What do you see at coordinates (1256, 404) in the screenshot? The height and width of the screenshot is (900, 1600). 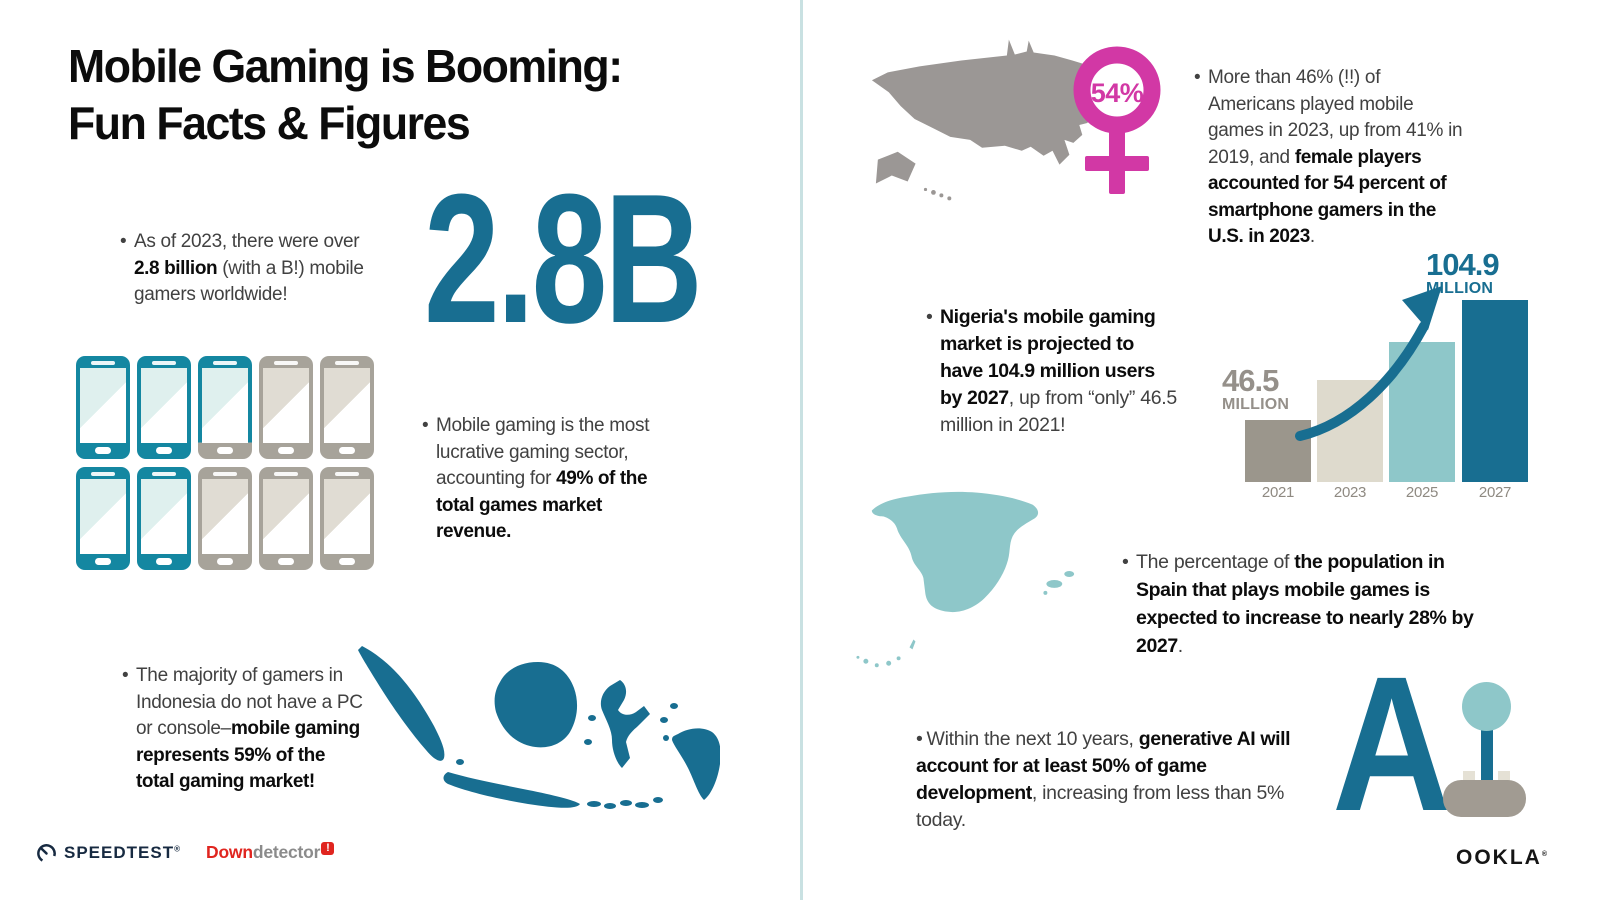 I see `chart-start-unit: MILLION` at bounding box center [1256, 404].